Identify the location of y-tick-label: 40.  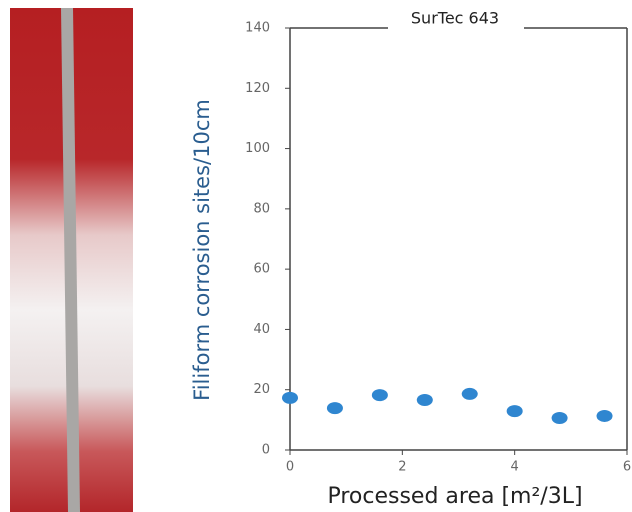
(261, 329).